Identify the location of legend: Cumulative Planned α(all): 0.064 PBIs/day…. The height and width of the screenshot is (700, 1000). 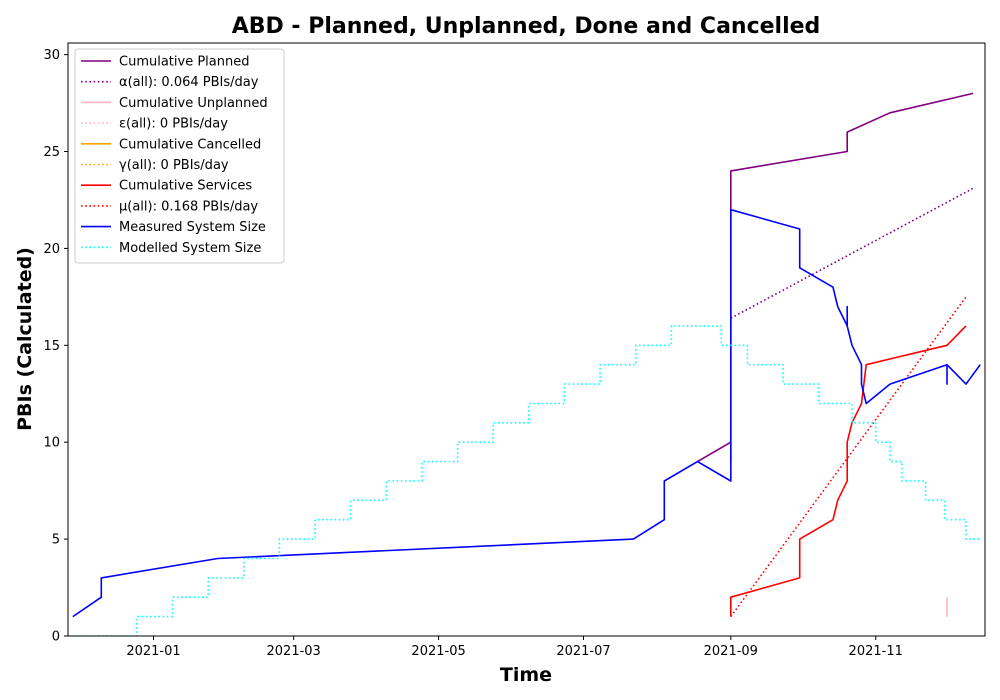
(179, 156).